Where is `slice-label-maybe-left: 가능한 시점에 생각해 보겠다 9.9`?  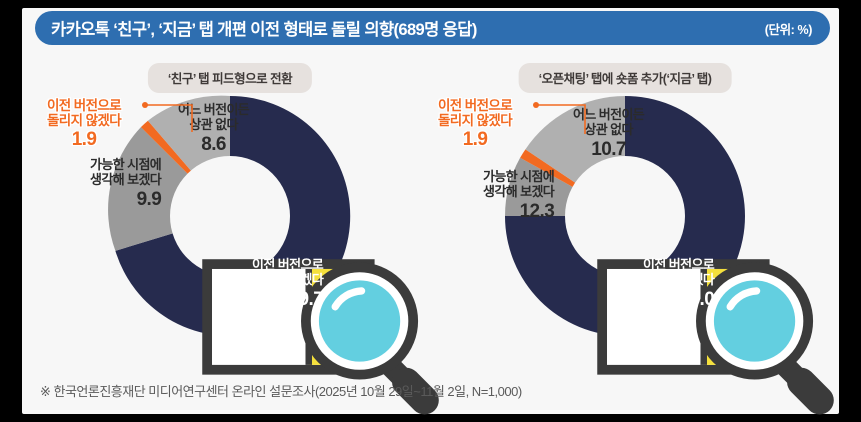
slice-label-maybe-left: 가능한 시점에 생각해 보겠다 9.9 is located at coordinates (126, 183).